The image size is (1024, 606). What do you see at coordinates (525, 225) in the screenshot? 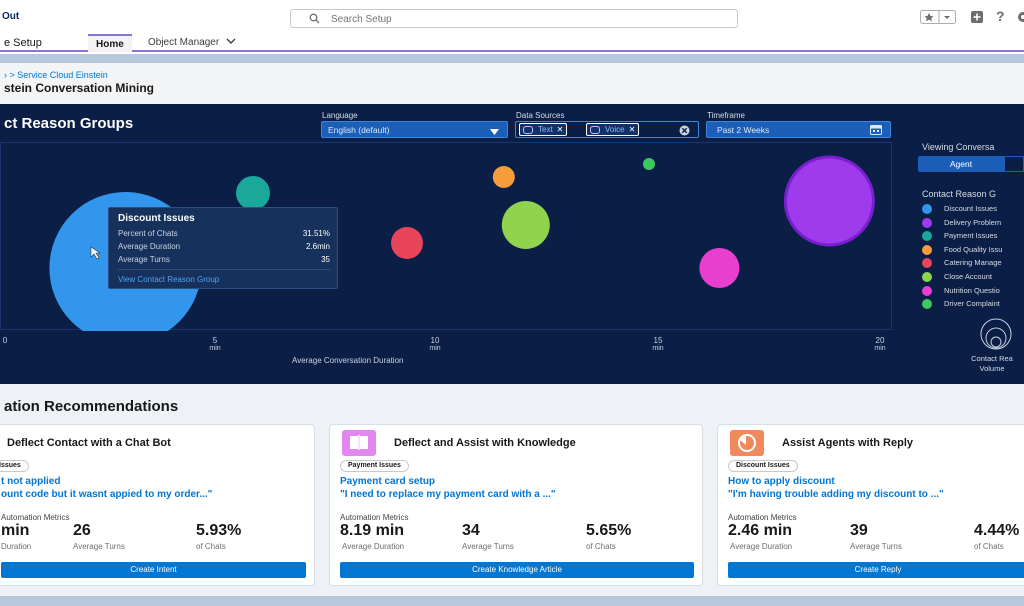
I see `bubble-close-account` at bounding box center [525, 225].